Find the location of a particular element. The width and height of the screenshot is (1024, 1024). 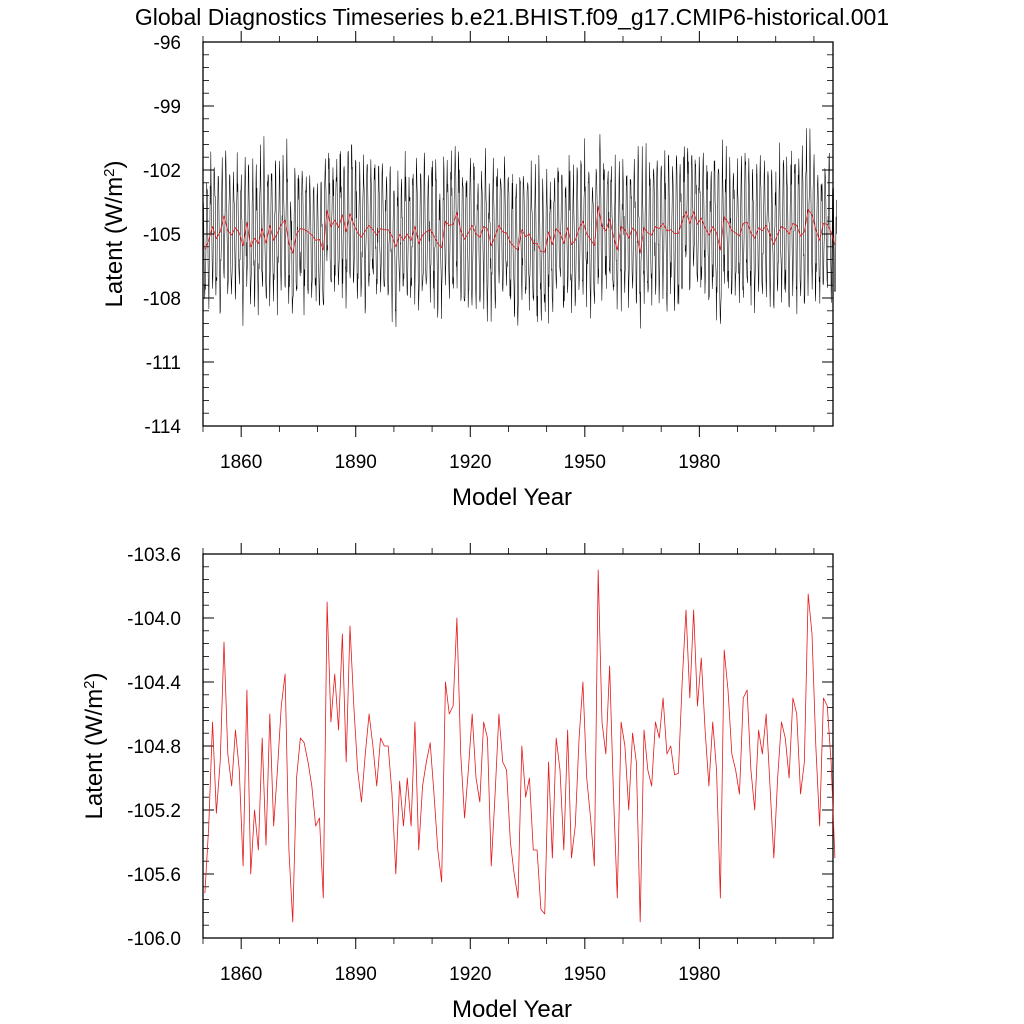

series-line-annual-mean is located at coordinates (520, 229).